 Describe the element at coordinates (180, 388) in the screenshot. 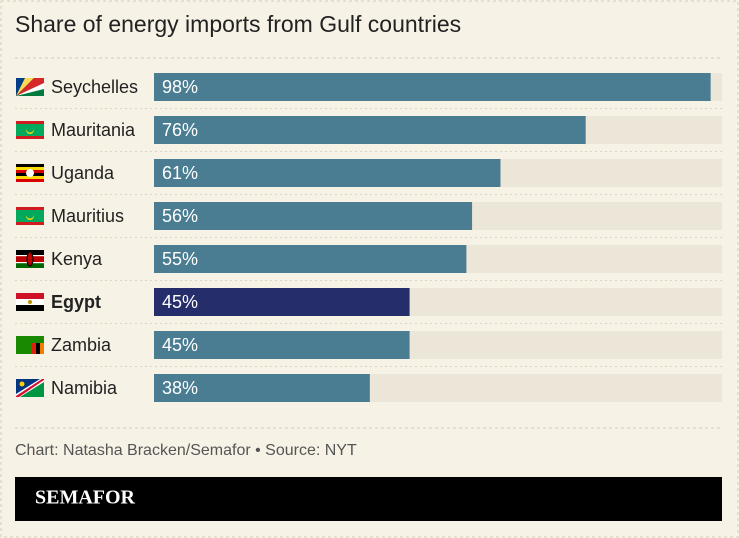

I see `value-label: 38%` at that location.